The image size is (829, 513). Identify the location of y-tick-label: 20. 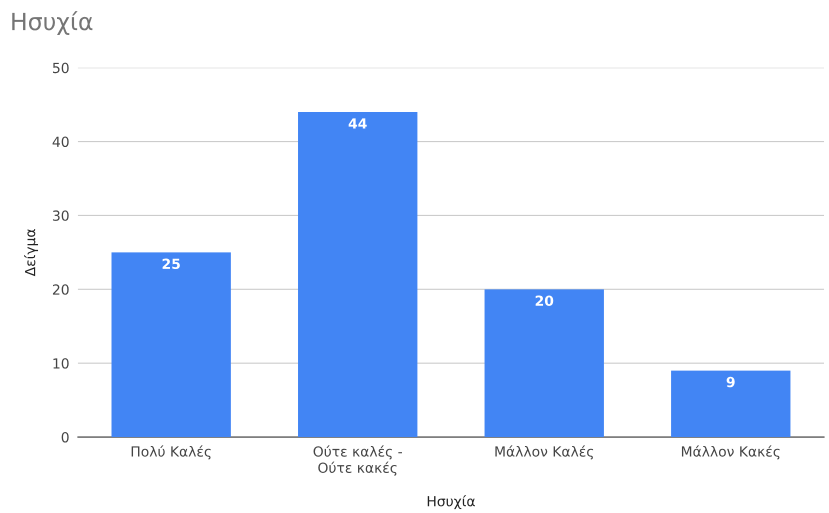
(60, 289).